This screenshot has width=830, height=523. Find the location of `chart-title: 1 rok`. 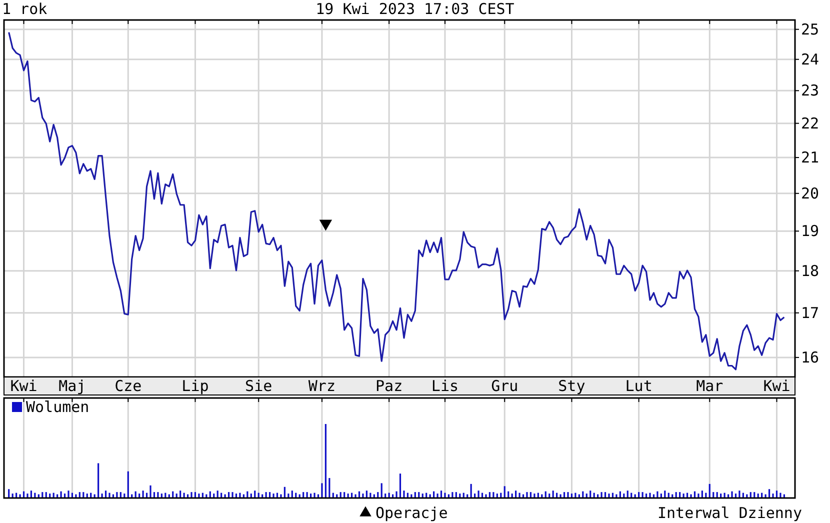

chart-title: 1 rok is located at coordinates (25, 9).